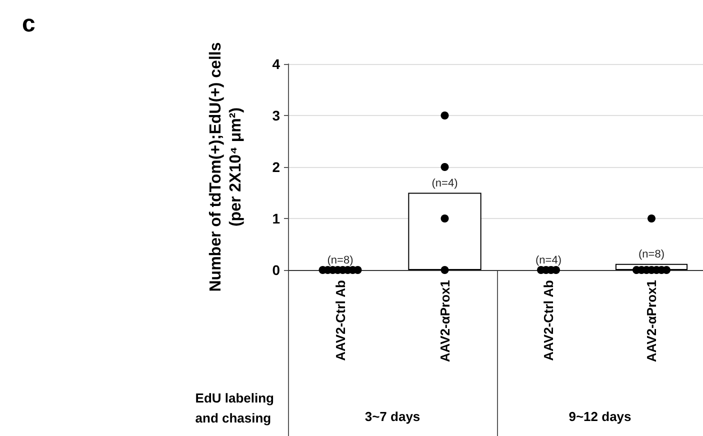 The width and height of the screenshot is (703, 436). What do you see at coordinates (29, 24) in the screenshot?
I see `text: c` at bounding box center [29, 24].